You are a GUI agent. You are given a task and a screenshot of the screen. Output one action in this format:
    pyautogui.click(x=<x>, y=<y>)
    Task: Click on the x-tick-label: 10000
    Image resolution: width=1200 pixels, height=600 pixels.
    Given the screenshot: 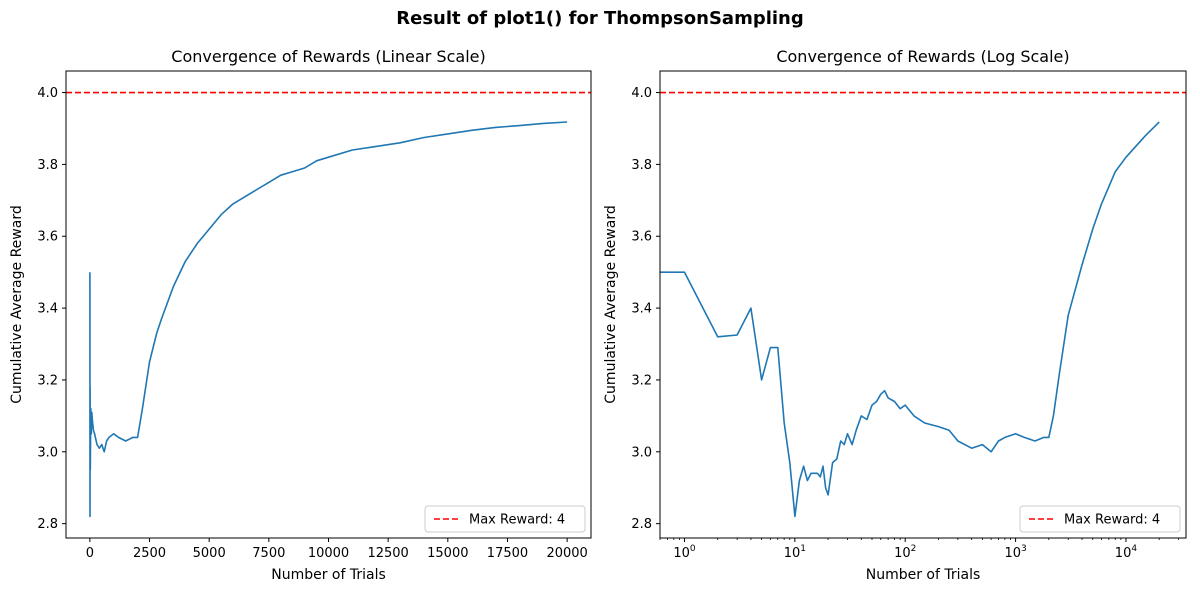 What is the action you would take?
    pyautogui.click(x=328, y=553)
    